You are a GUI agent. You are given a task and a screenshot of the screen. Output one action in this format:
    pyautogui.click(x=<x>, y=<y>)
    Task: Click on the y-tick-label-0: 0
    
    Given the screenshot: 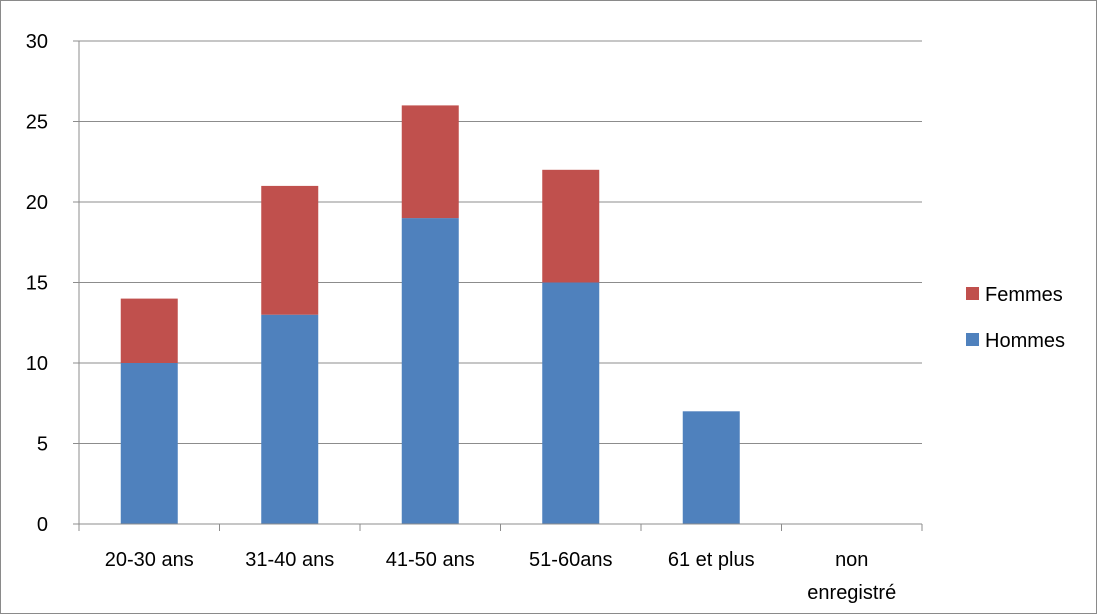 What is the action you would take?
    pyautogui.click(x=42, y=525)
    